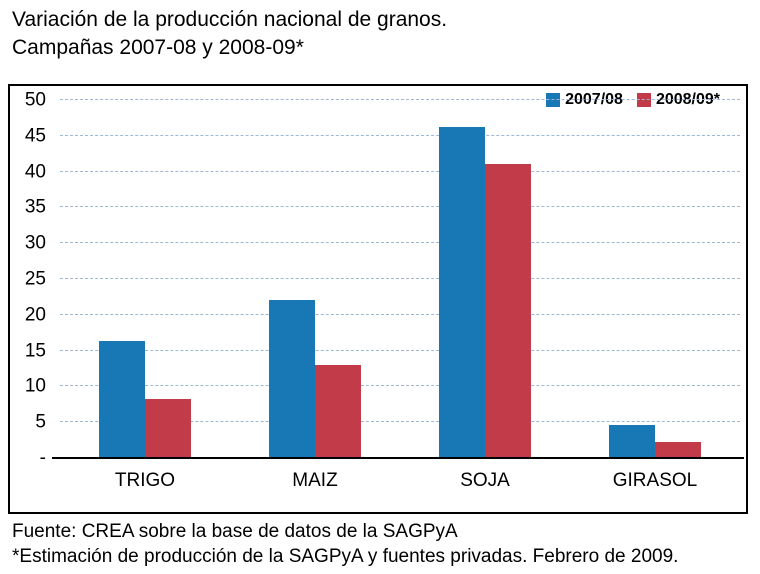  I want to click on y-tick-label: 25, so click(35, 279).